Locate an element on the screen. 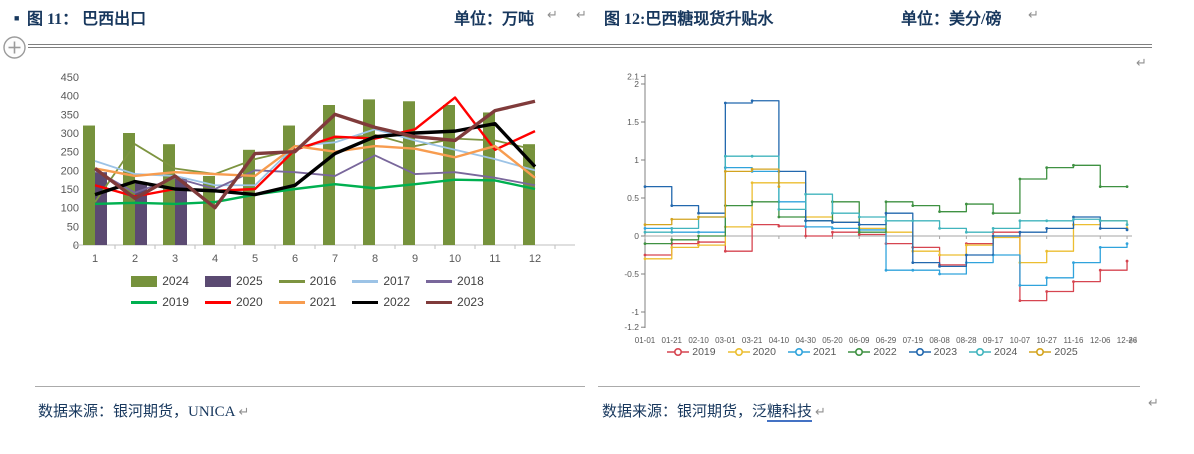  svg-text: 08-28 is located at coordinates (966, 340).